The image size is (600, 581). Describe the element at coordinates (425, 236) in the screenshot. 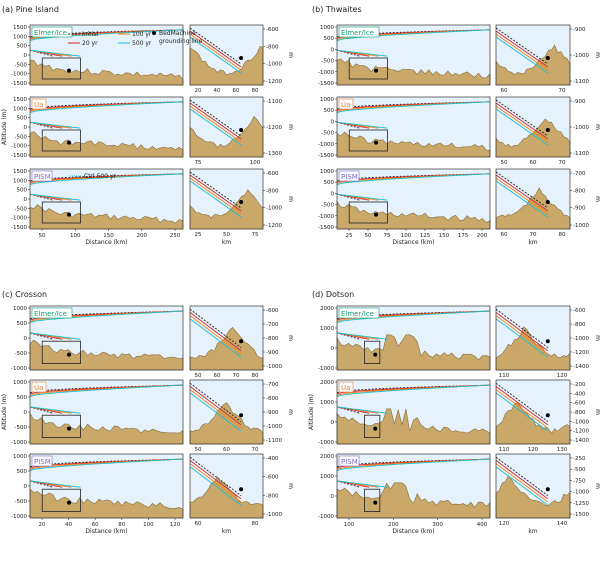

I see `x-tick-label: 125` at that location.